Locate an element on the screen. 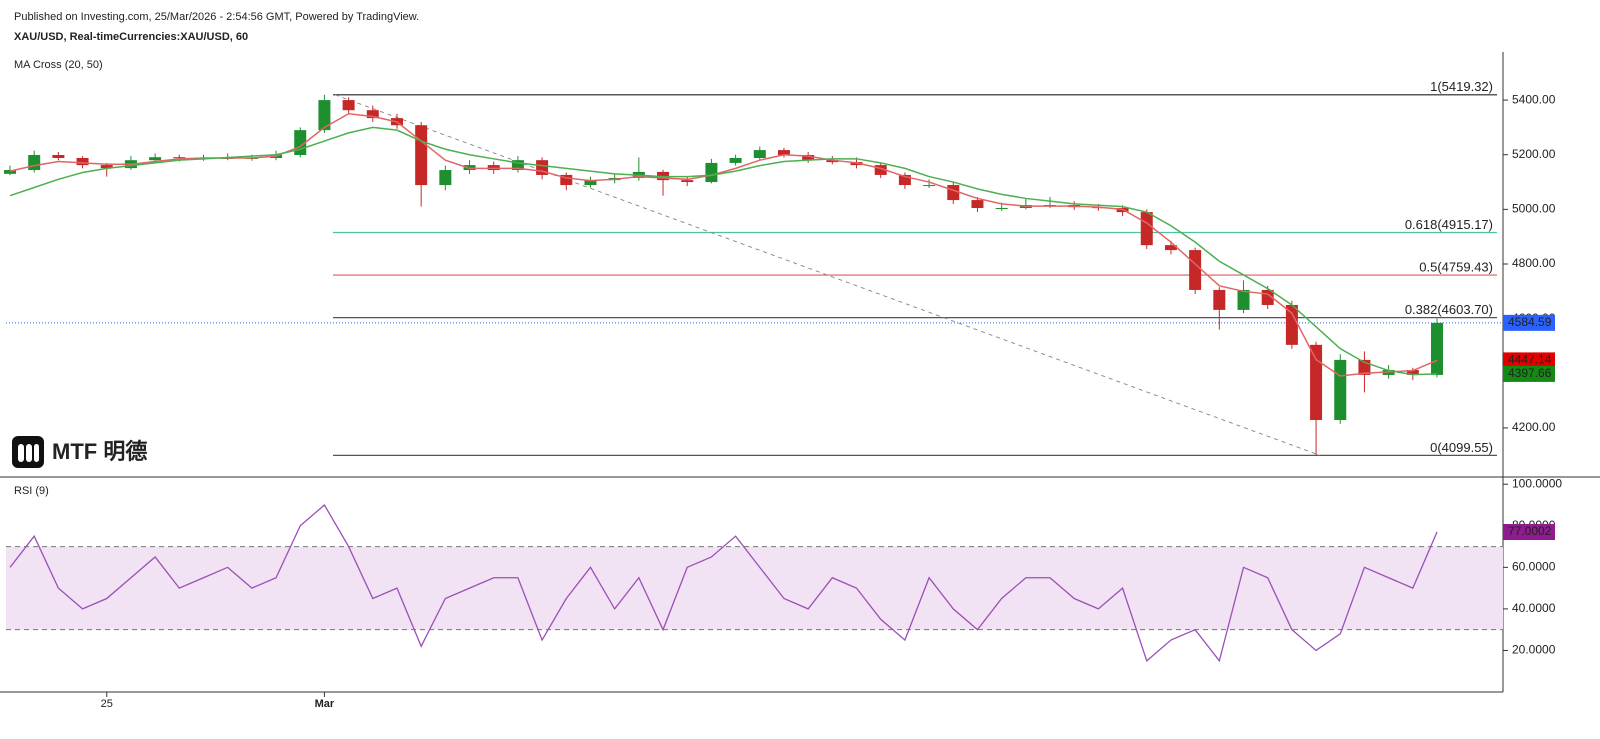 This screenshot has width=1600, height=739. x-tick-label: 25 is located at coordinates (107, 704).